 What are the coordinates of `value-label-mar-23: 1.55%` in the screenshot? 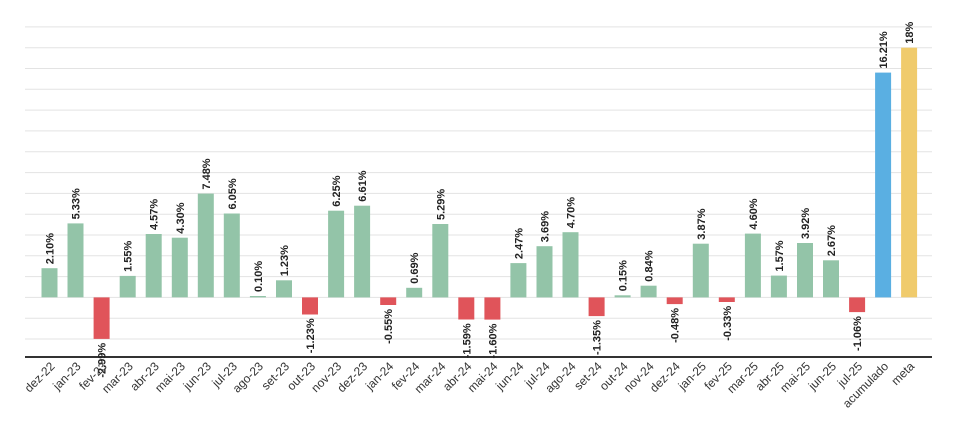 It's located at (129, 255).